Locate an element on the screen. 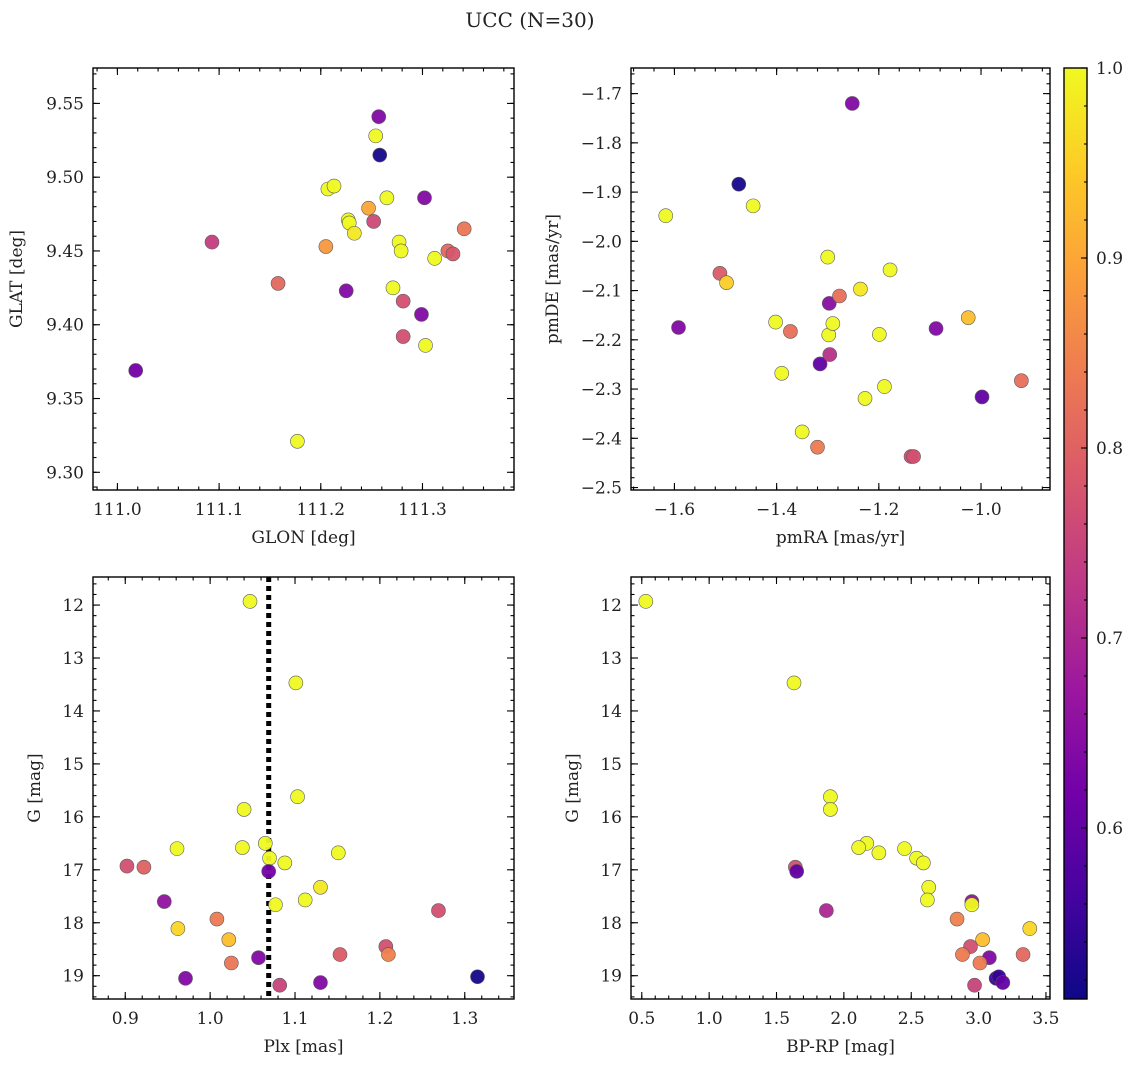 The width and height of the screenshot is (1136, 1067). y-tick-label: −2.5 is located at coordinates (601, 489).